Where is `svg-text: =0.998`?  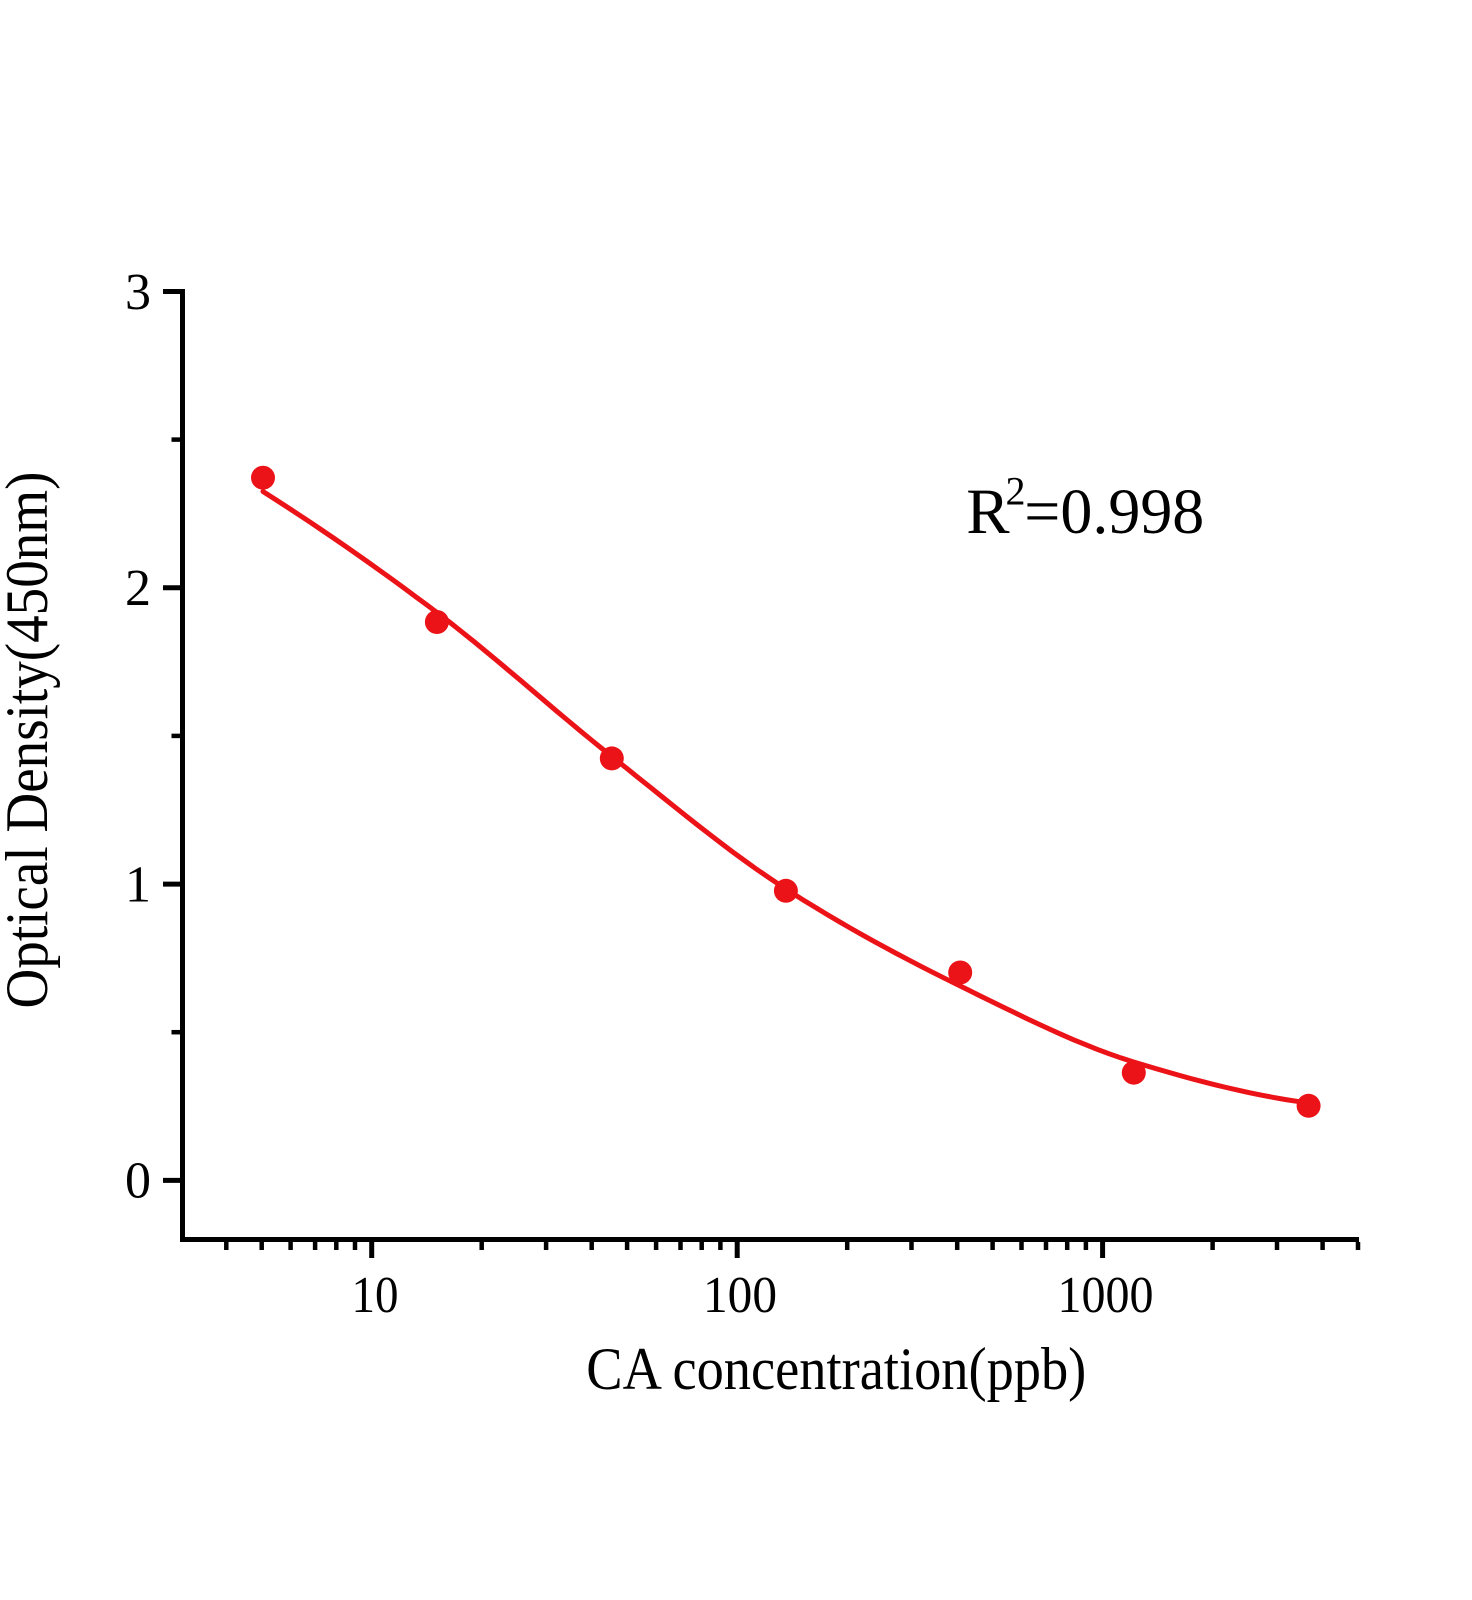
svg-text: =0.998 is located at coordinates (1114, 512).